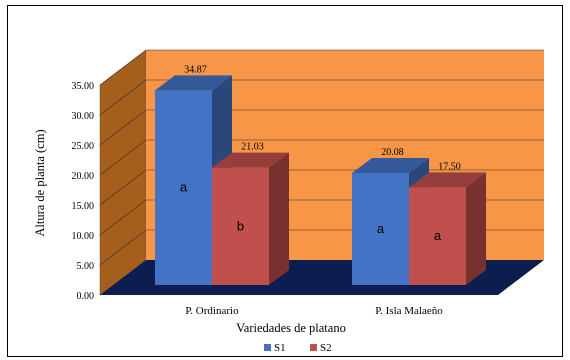 Image resolution: width=570 pixels, height=360 pixels. What do you see at coordinates (83, 146) in the screenshot?
I see `y-tick-label: 25.00` at bounding box center [83, 146].